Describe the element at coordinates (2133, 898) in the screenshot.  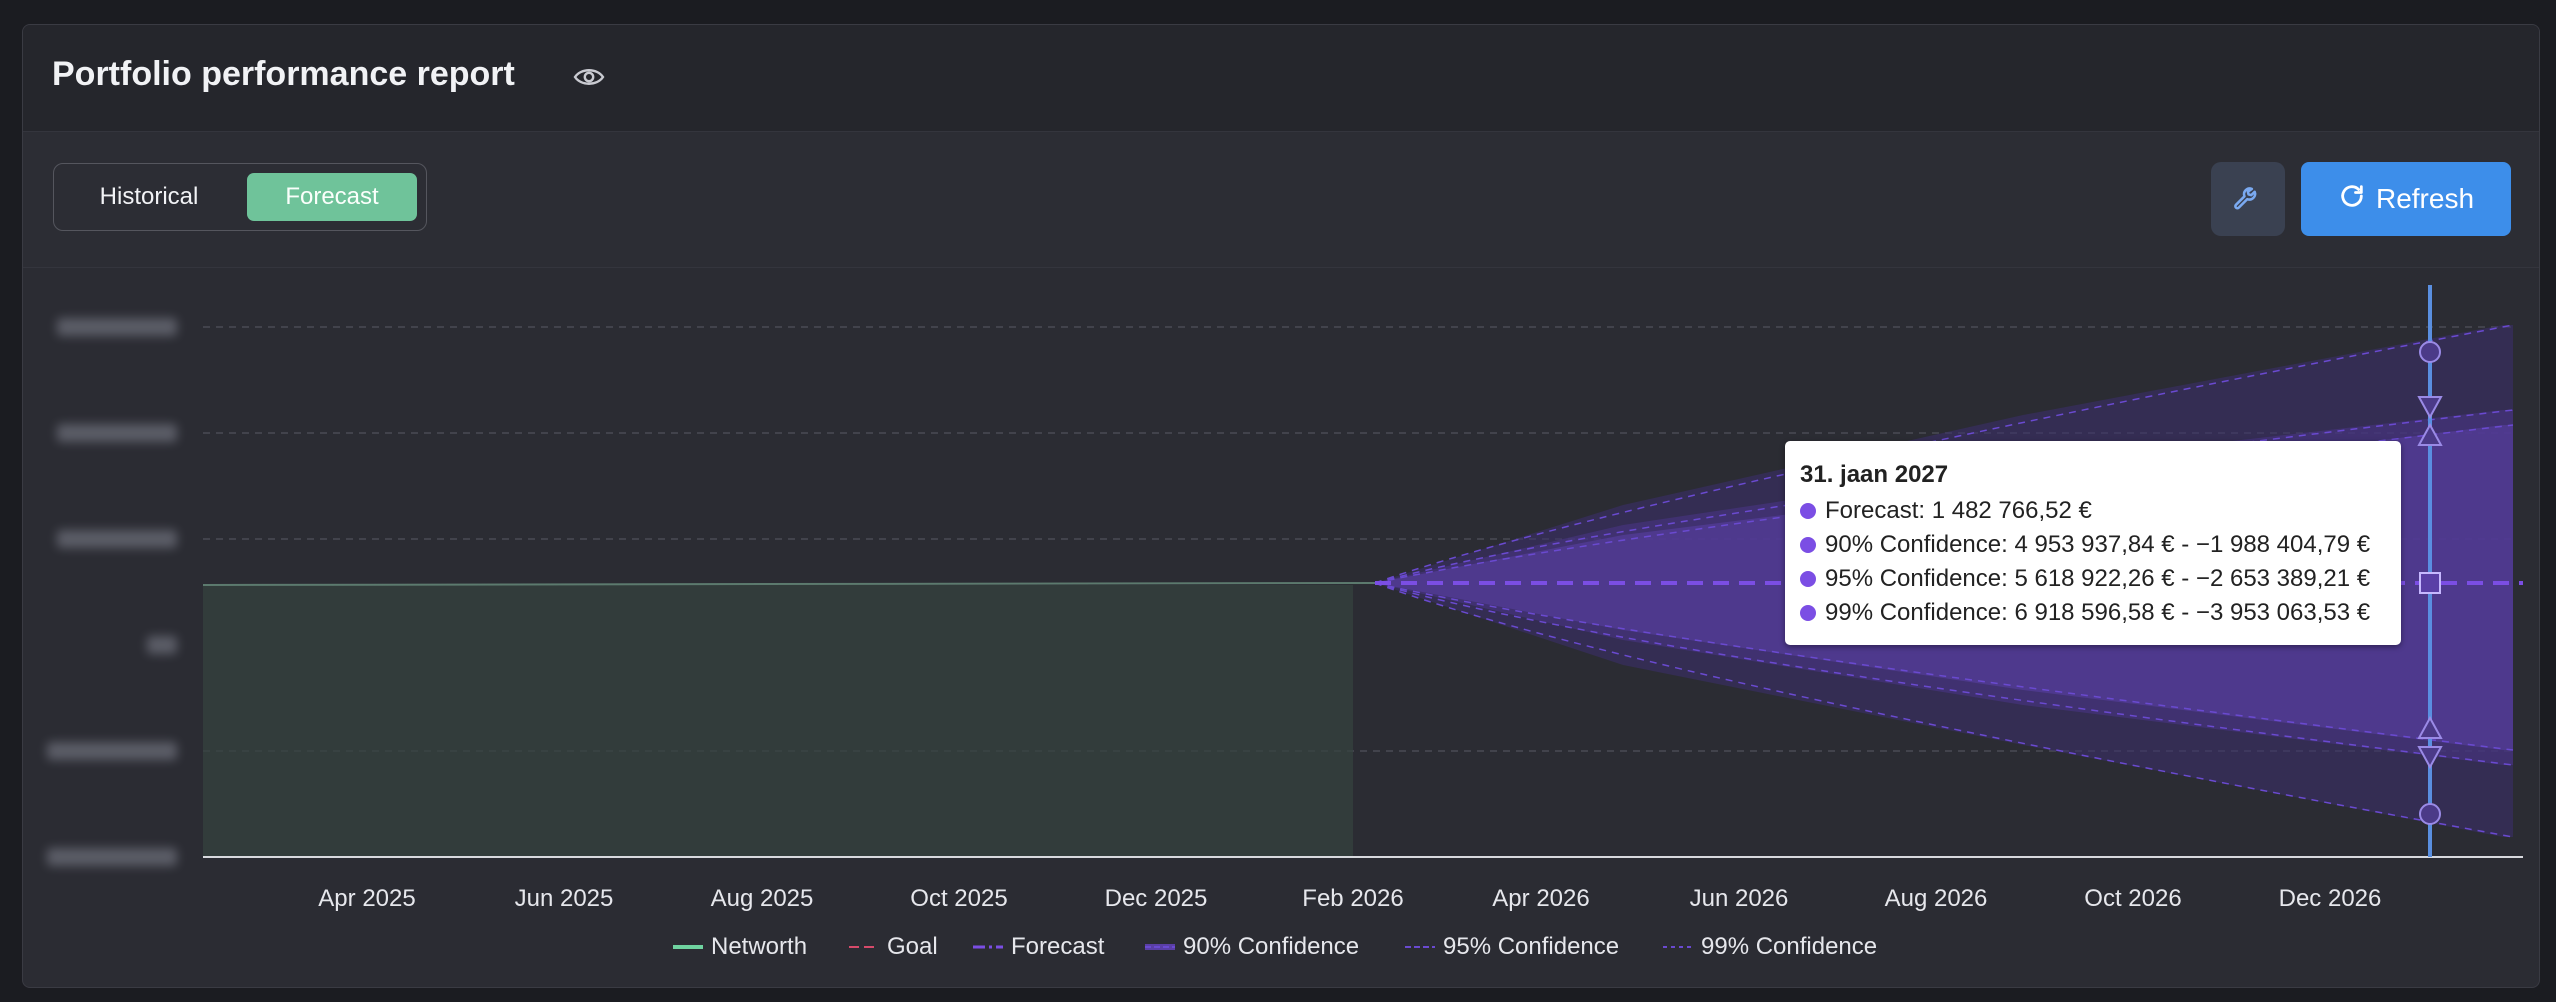
I see `x-tick-label: Oct 2026` at that location.